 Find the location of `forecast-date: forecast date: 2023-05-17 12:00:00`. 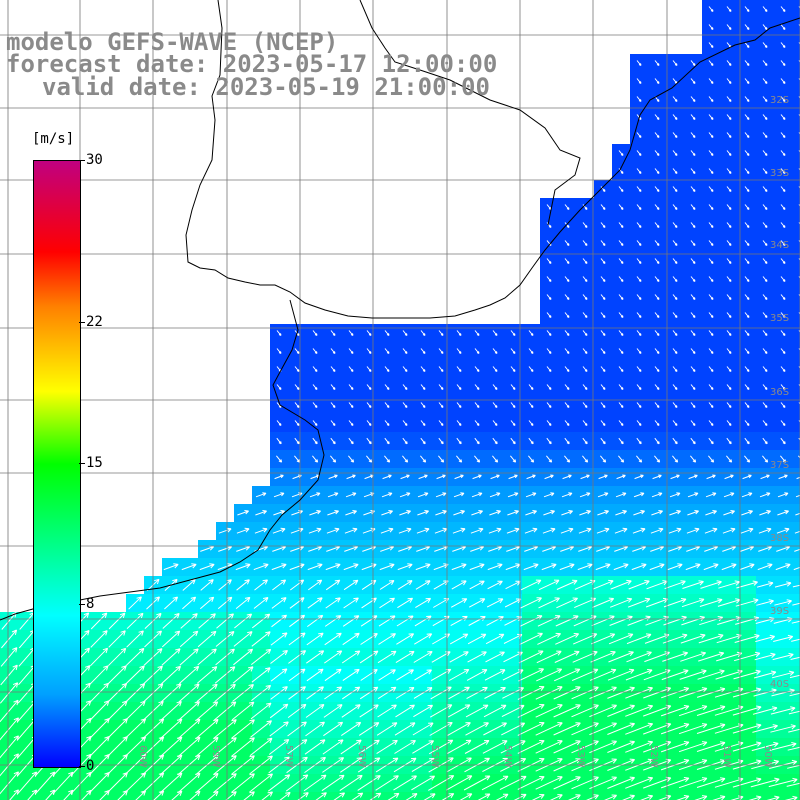

forecast-date: forecast date: 2023-05-17 12:00:00 is located at coordinates (252, 64).